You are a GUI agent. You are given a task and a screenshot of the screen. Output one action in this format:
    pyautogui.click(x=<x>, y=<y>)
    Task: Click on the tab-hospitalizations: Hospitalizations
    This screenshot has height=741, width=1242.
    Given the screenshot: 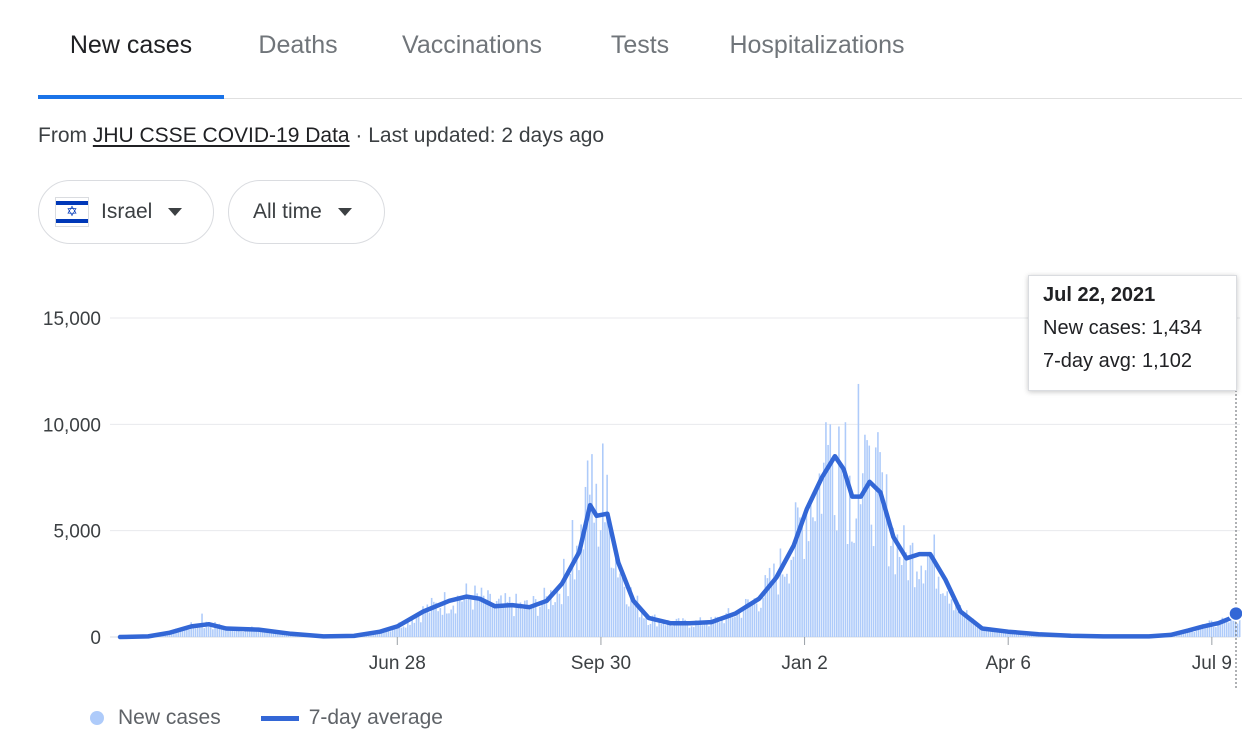 What is the action you would take?
    pyautogui.click(x=817, y=49)
    